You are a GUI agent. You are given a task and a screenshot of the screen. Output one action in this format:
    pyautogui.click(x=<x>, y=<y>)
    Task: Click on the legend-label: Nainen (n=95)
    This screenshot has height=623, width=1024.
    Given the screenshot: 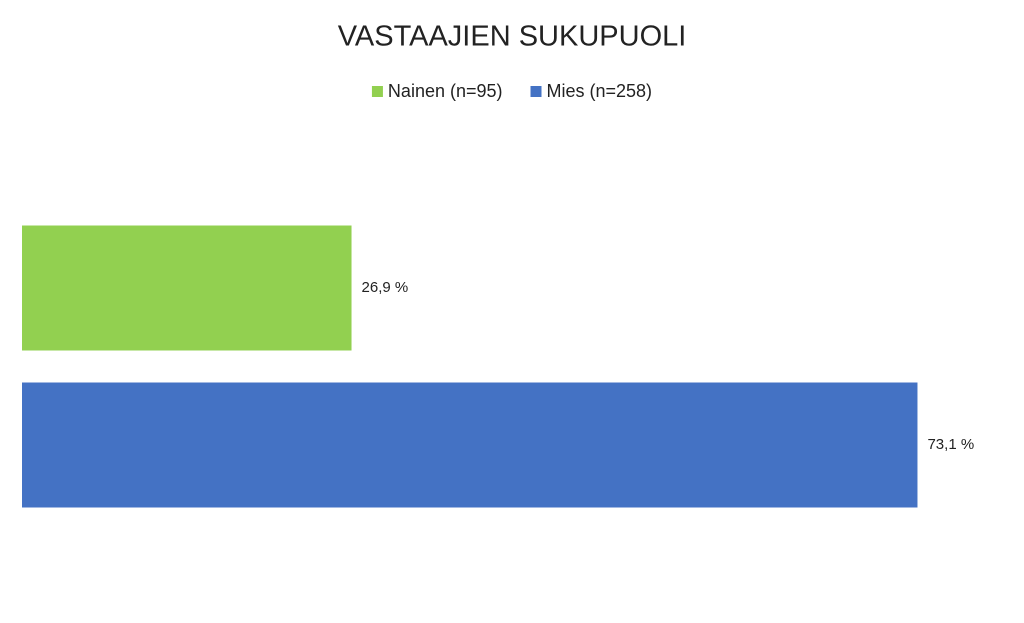 What is the action you would take?
    pyautogui.click(x=445, y=91)
    